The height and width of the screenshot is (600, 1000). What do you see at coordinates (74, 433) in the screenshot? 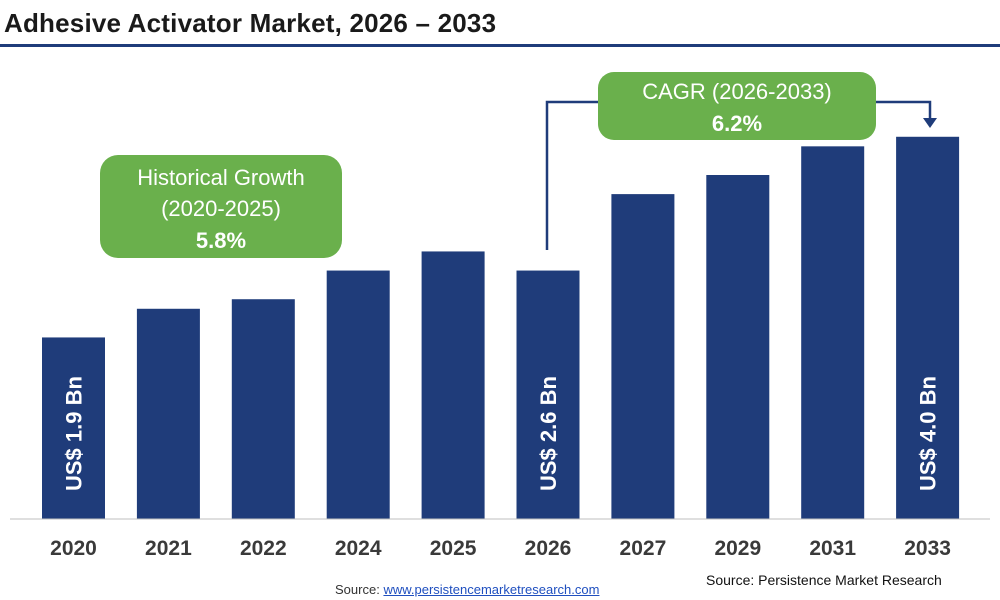
I see `bar-value-label-2020: US$ 1.9 Bn` at bounding box center [74, 433].